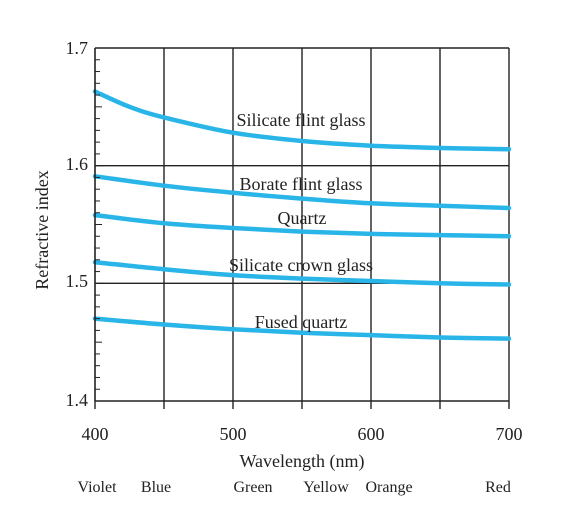  I want to click on curve-borate-flint-glass, so click(302, 192).